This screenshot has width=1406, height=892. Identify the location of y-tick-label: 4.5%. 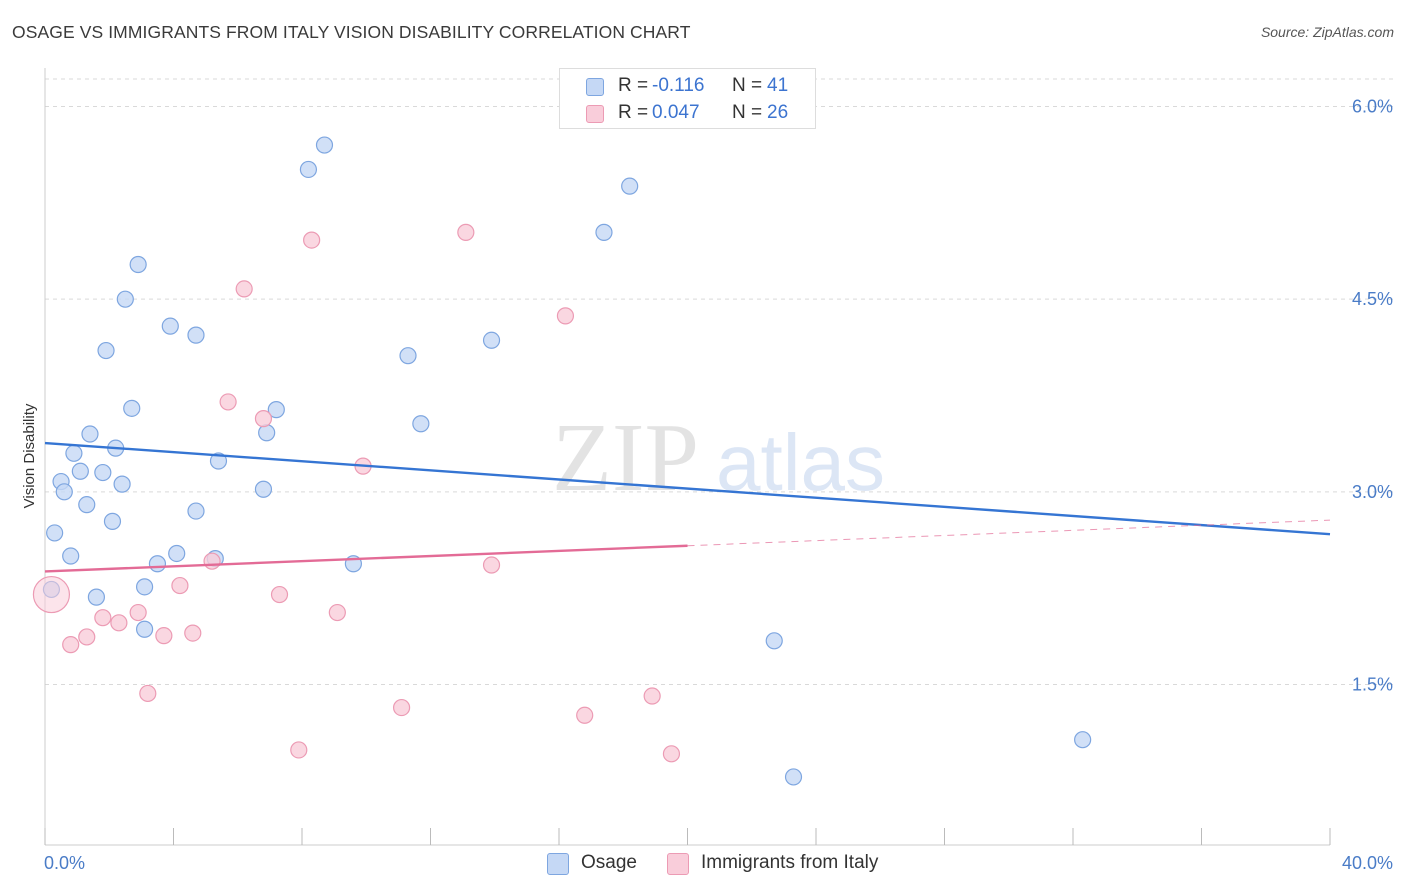
(1372, 299).